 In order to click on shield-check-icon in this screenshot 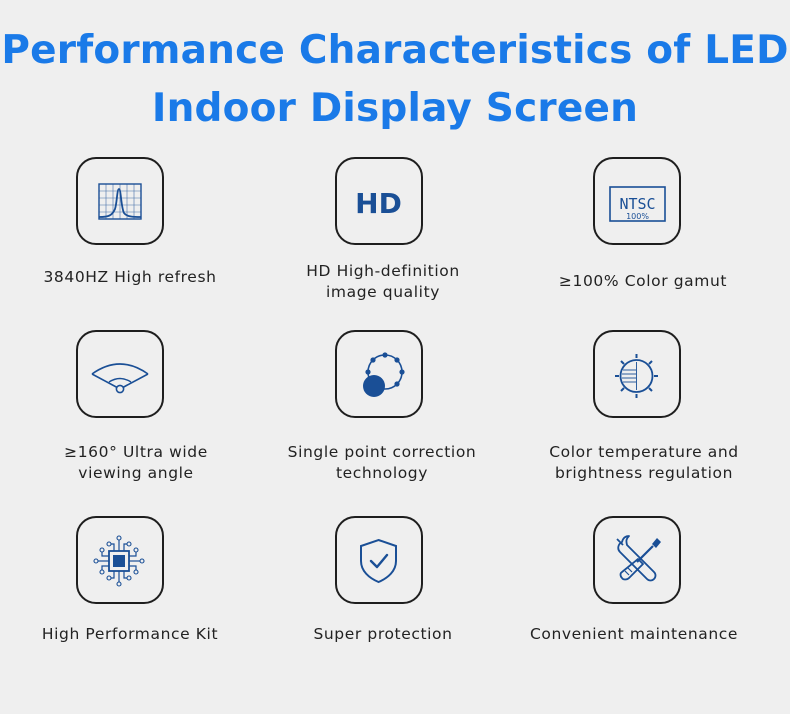, I will do `click(378, 561)`.